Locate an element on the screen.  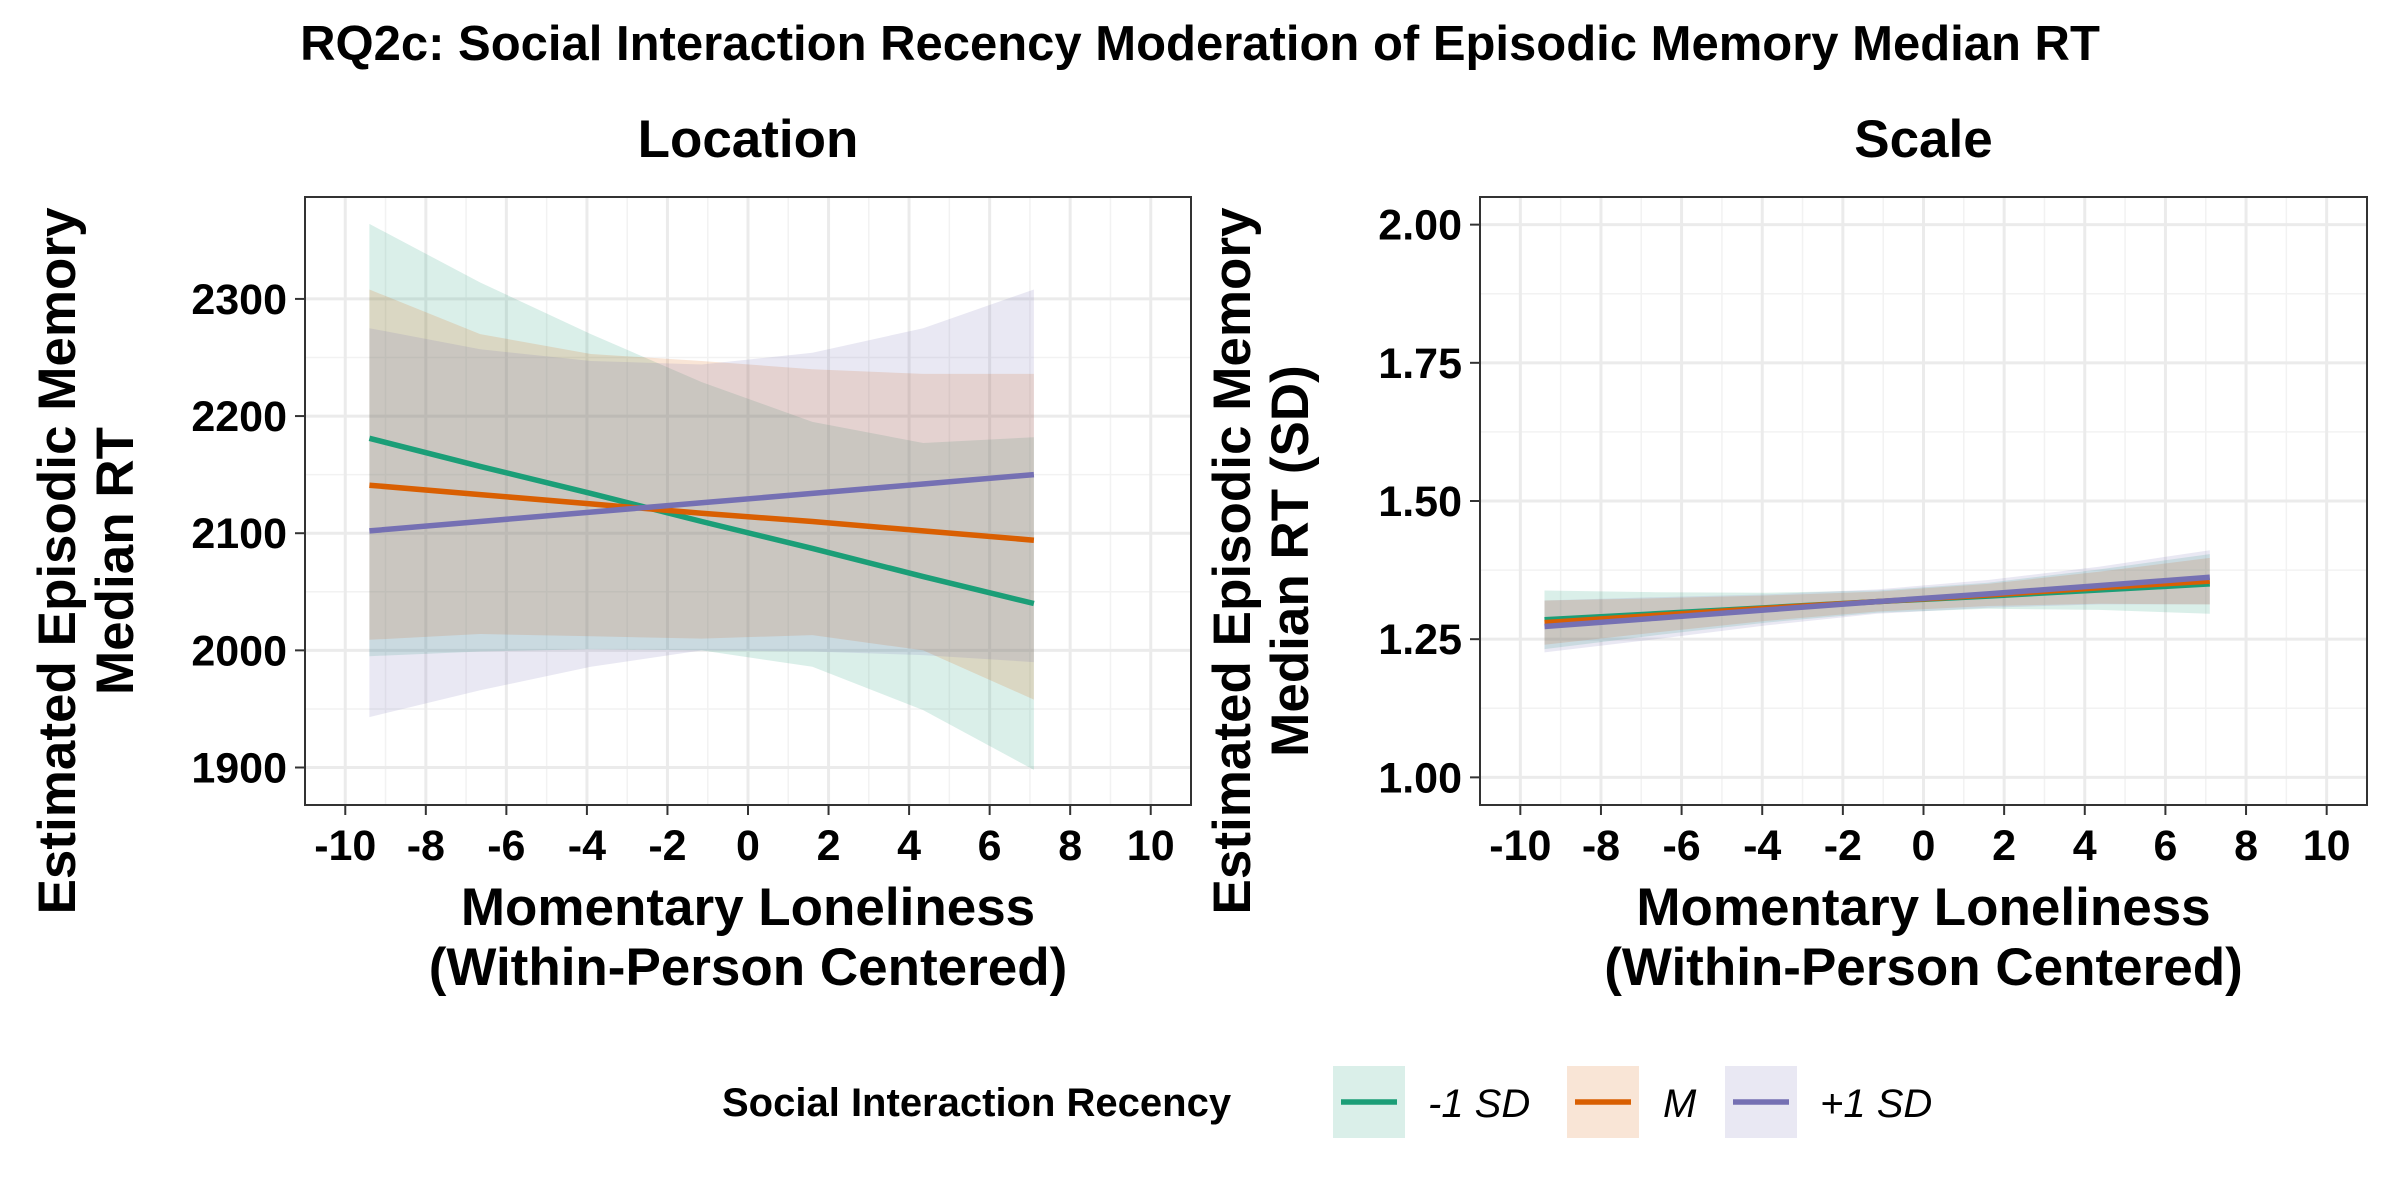
y-tick-label: 2100 is located at coordinates (239, 534).